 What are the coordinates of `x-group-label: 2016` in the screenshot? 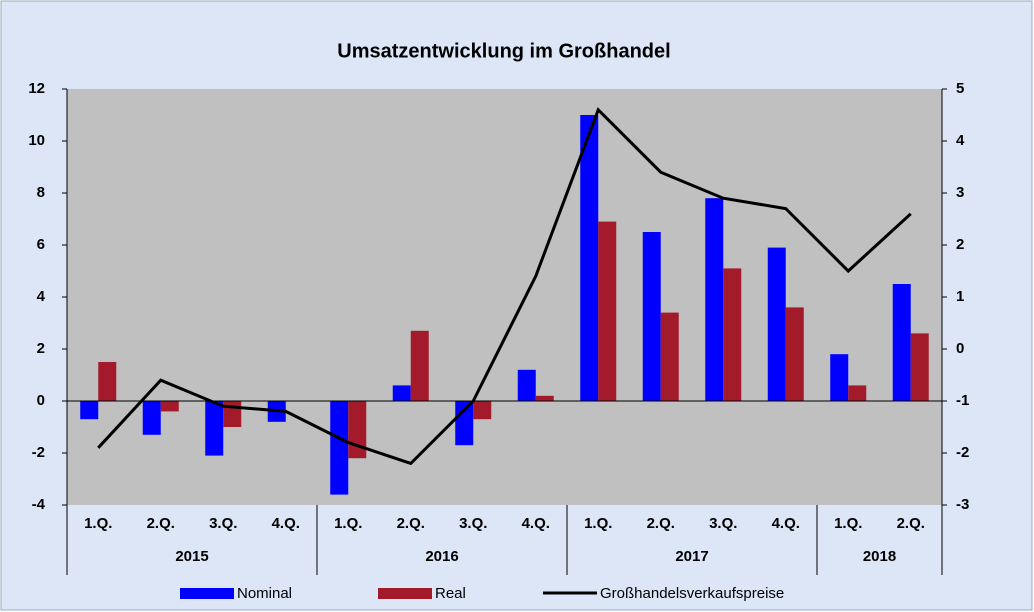 It's located at (441, 556).